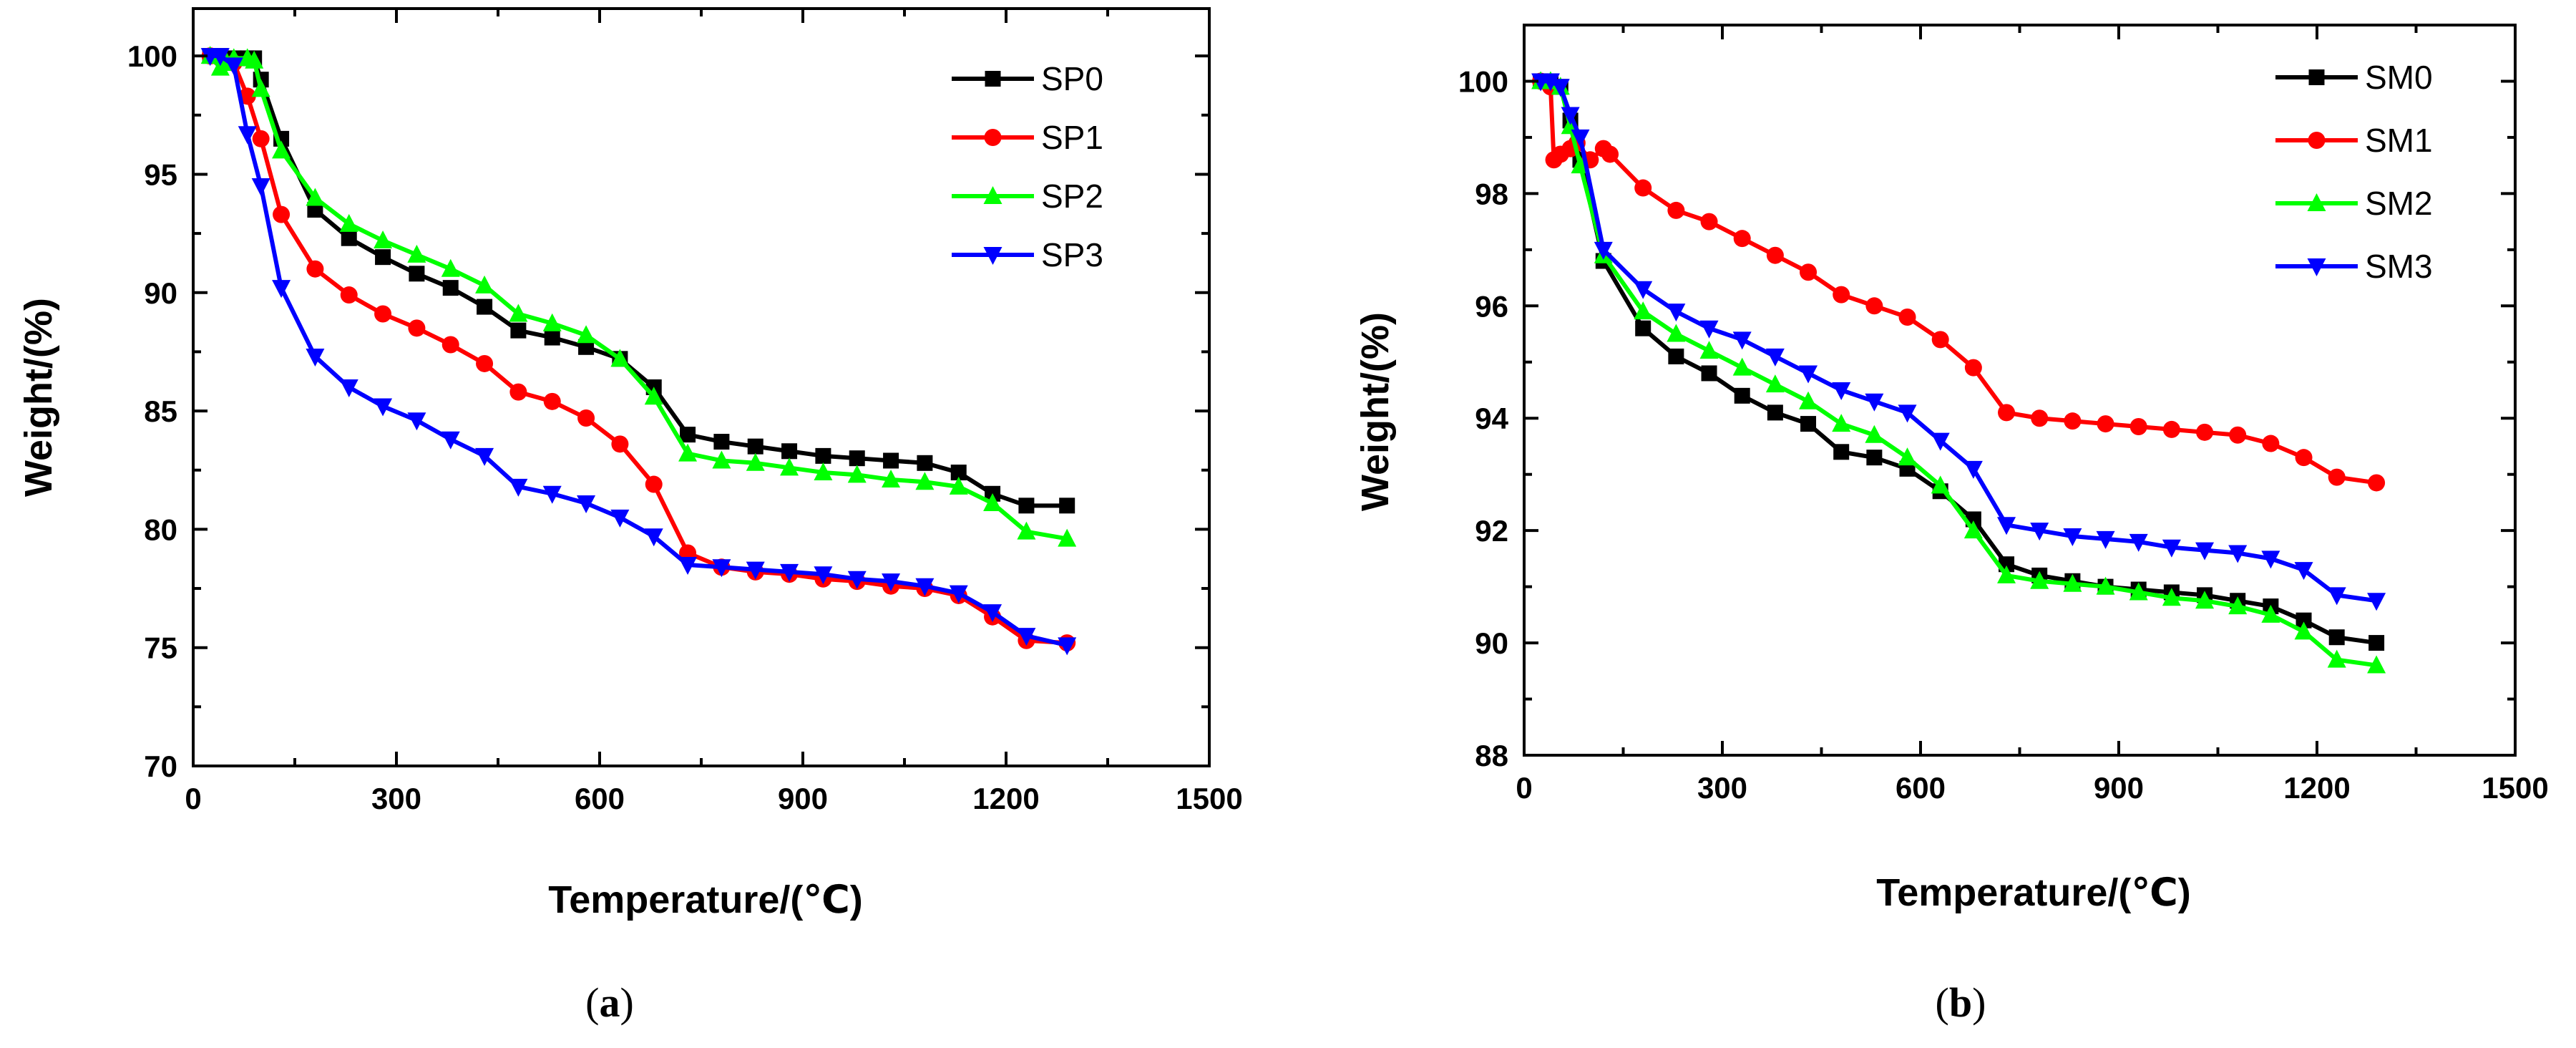 The width and height of the screenshot is (2576, 1048). I want to click on legend-marker-SP0, so click(993, 79).